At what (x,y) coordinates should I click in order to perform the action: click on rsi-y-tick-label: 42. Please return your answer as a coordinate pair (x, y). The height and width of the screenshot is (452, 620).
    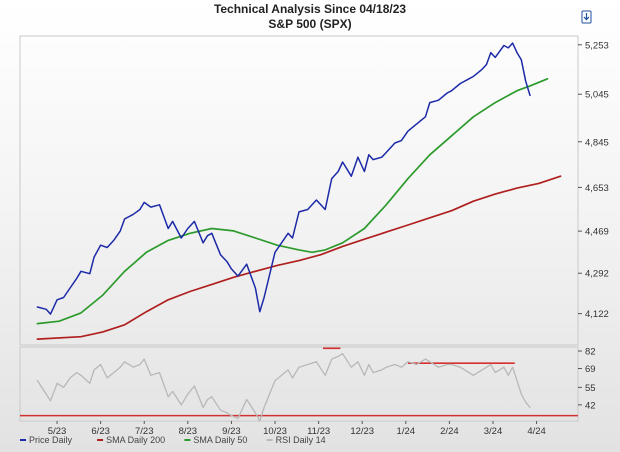
    Looking at the image, I should click on (590, 405).